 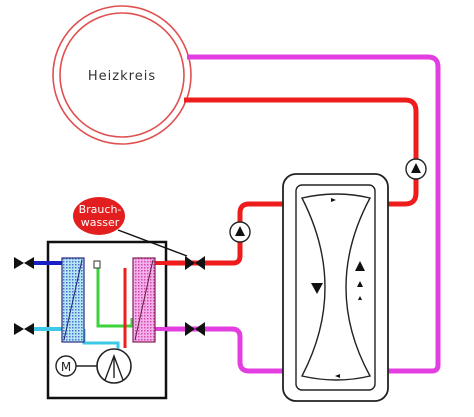 What do you see at coordinates (416, 169) in the screenshot?
I see `pump-heating` at bounding box center [416, 169].